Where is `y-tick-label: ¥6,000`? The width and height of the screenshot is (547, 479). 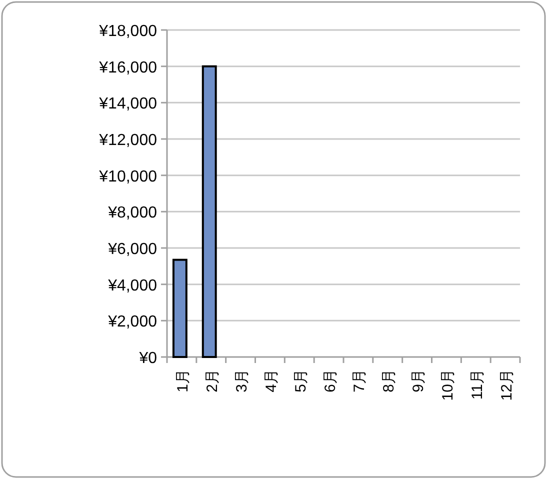
y-tick-label: ¥6,000 is located at coordinates (132, 249).